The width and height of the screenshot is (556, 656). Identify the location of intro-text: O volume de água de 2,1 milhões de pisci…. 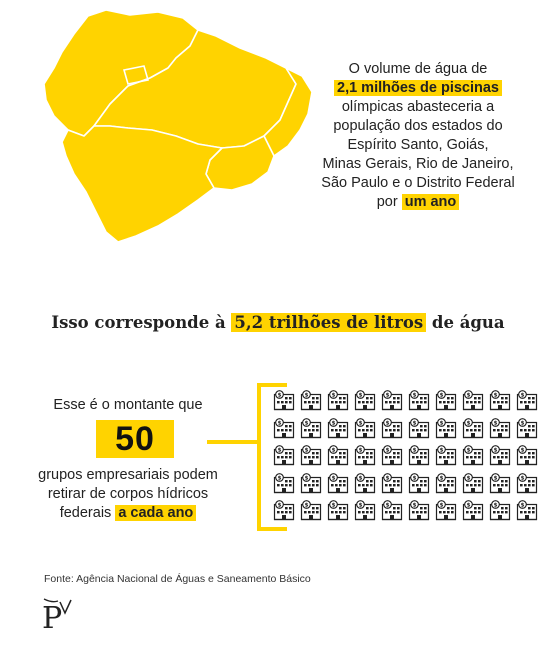
(418, 136).